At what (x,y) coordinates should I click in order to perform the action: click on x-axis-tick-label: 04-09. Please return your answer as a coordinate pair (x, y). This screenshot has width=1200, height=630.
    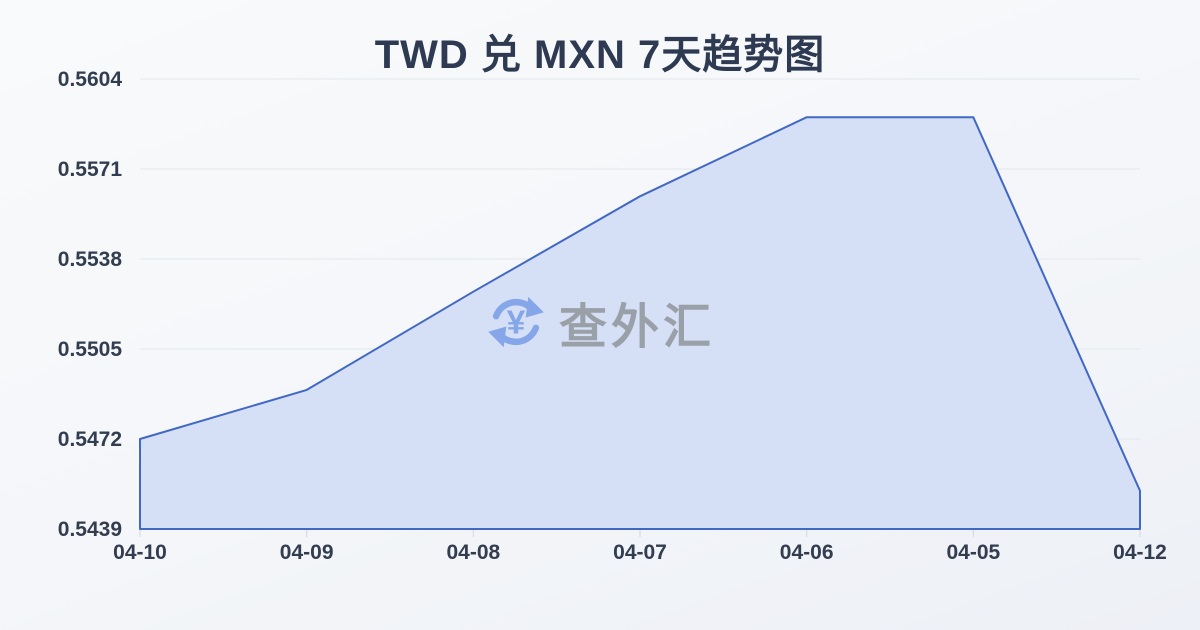
    Looking at the image, I should click on (307, 552).